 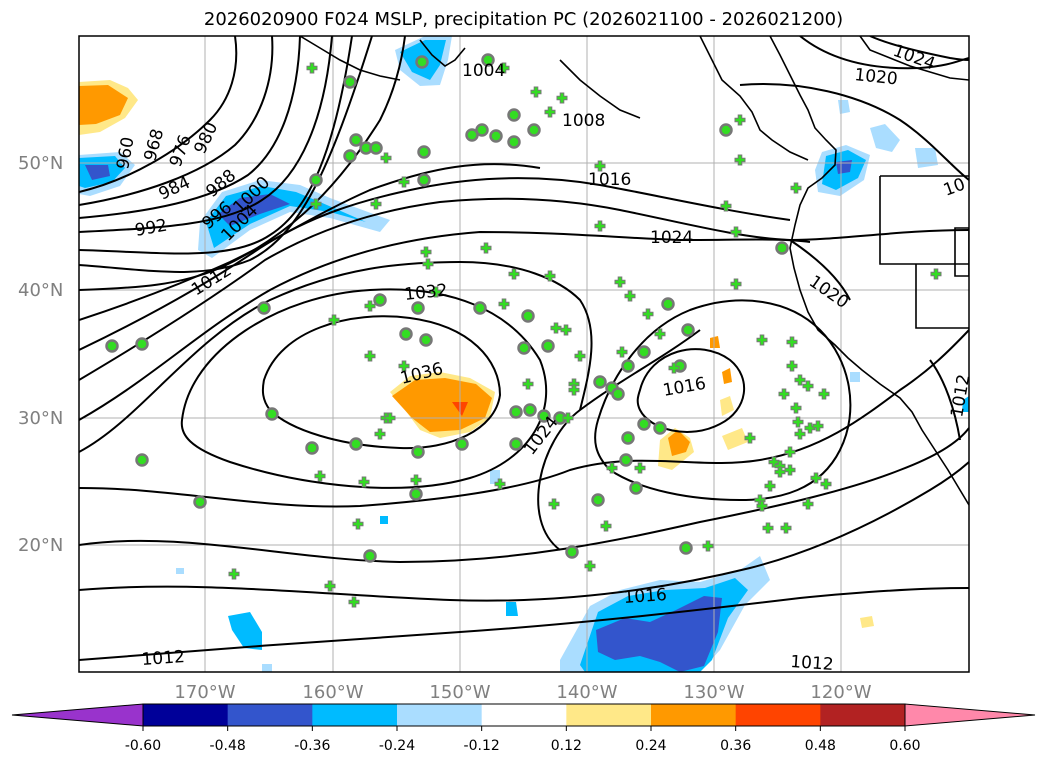 I want to click on longitude-labels: 170°W 160°W 150°W 140°W 130°W 120°W, so click(x=522, y=692).